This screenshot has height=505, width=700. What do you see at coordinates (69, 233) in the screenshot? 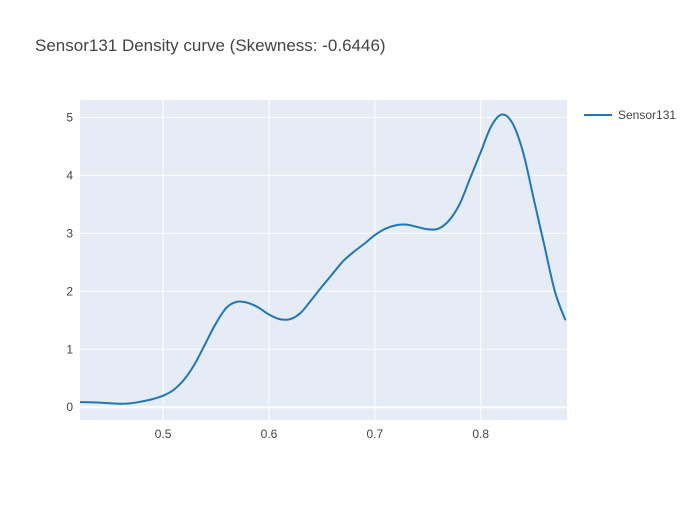
I see `y-tick-label: 3` at bounding box center [69, 233].